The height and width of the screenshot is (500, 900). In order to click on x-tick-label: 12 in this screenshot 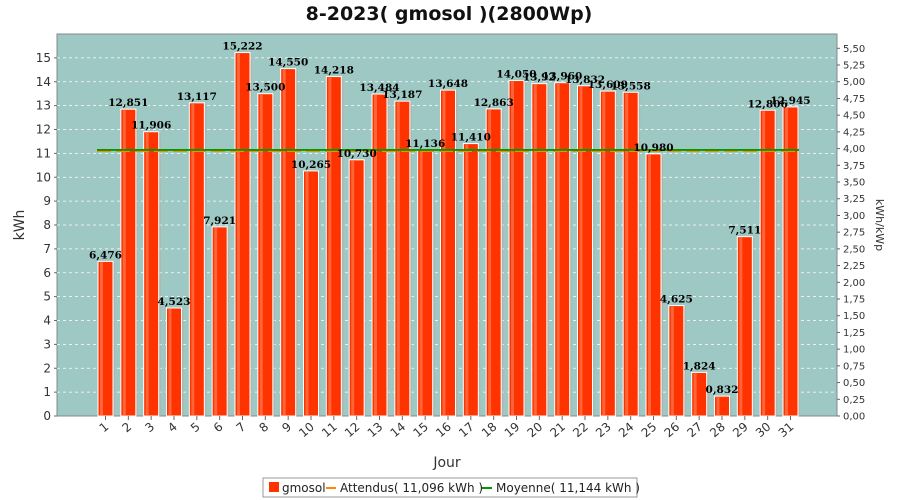, I will do `click(352, 430)`.